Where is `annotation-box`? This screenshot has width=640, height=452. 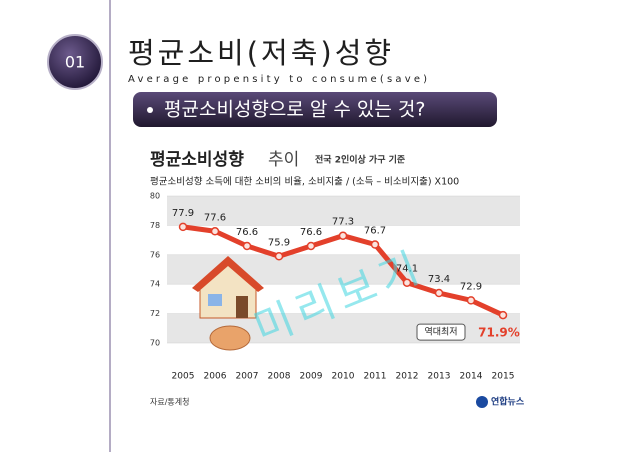
annotation-box is located at coordinates (441, 332).